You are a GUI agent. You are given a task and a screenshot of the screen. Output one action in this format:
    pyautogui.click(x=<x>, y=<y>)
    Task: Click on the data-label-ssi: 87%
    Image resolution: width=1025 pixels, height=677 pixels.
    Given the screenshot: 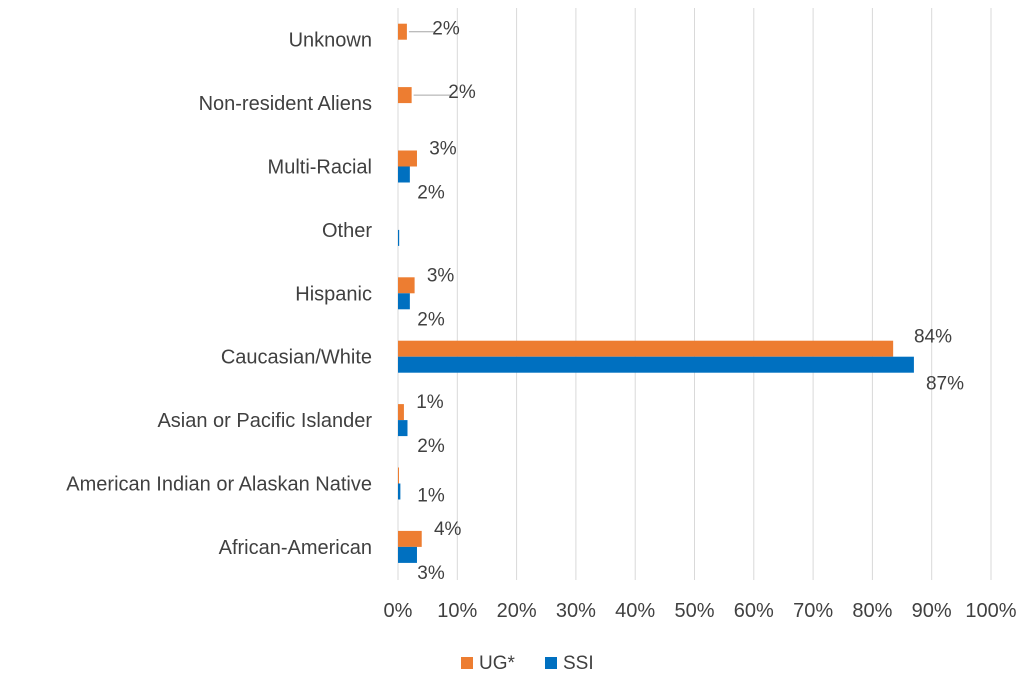 What is the action you would take?
    pyautogui.click(x=945, y=384)
    